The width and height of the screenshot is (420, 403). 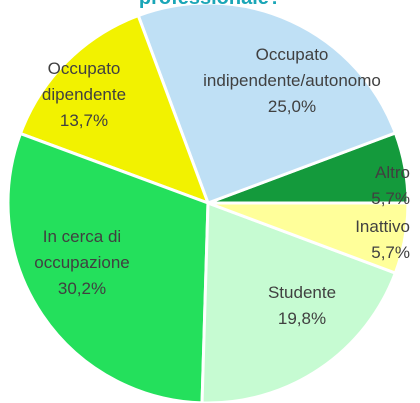 What do you see at coordinates (84, 120) in the screenshot?
I see `value-label: 13,7%` at bounding box center [84, 120].